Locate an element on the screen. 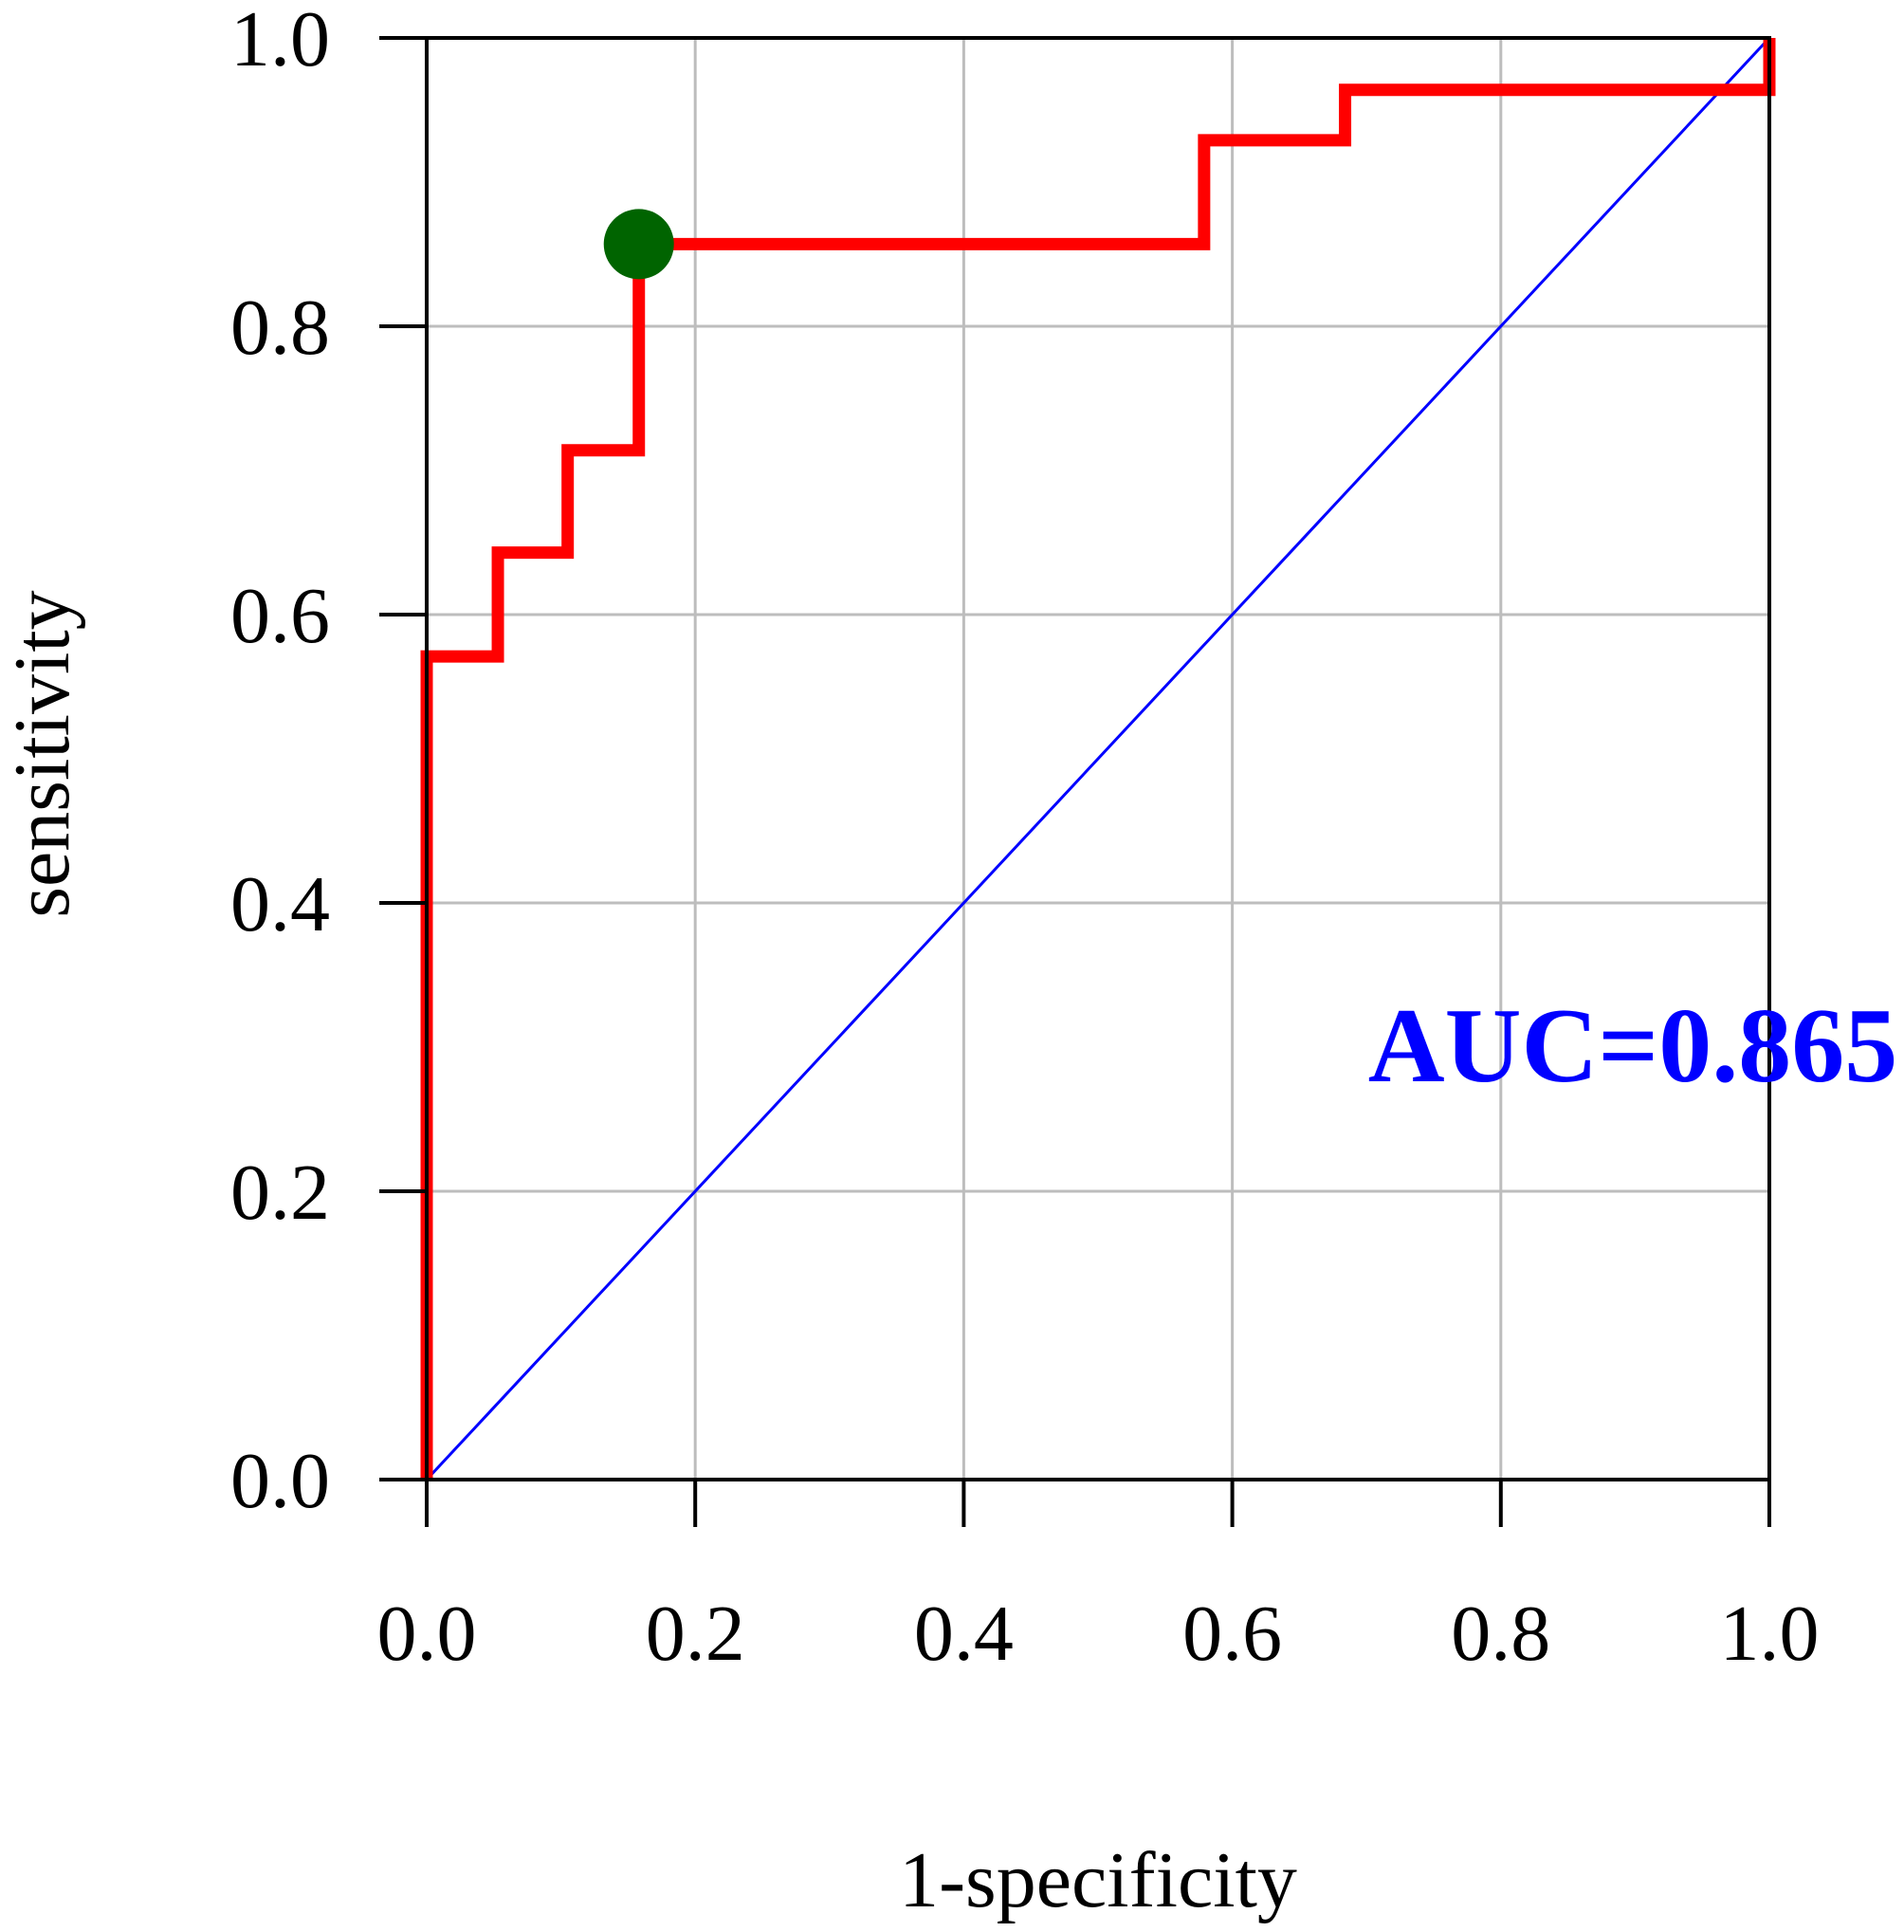 The width and height of the screenshot is (1904, 1932). y-axis-title: sensitivity is located at coordinates (43, 753).